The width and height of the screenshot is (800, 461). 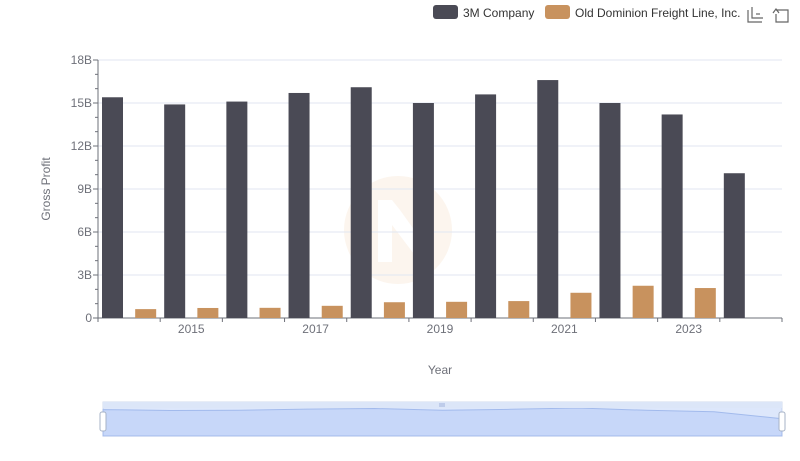 I want to click on y-tick-label: 6B, so click(x=84, y=232).